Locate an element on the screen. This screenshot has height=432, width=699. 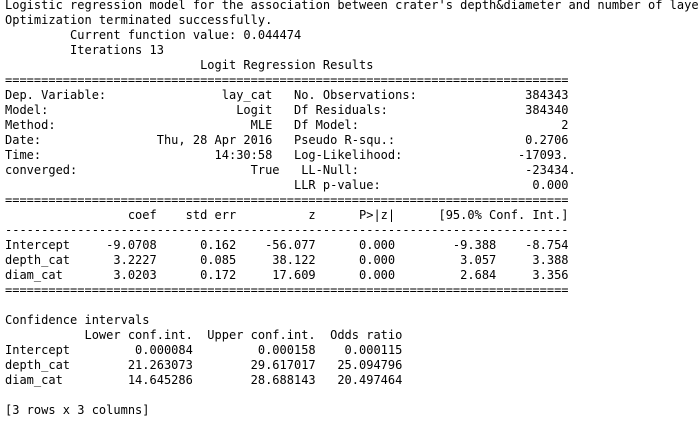
output-line: [3 rows x 3 columns] is located at coordinates (77, 410).